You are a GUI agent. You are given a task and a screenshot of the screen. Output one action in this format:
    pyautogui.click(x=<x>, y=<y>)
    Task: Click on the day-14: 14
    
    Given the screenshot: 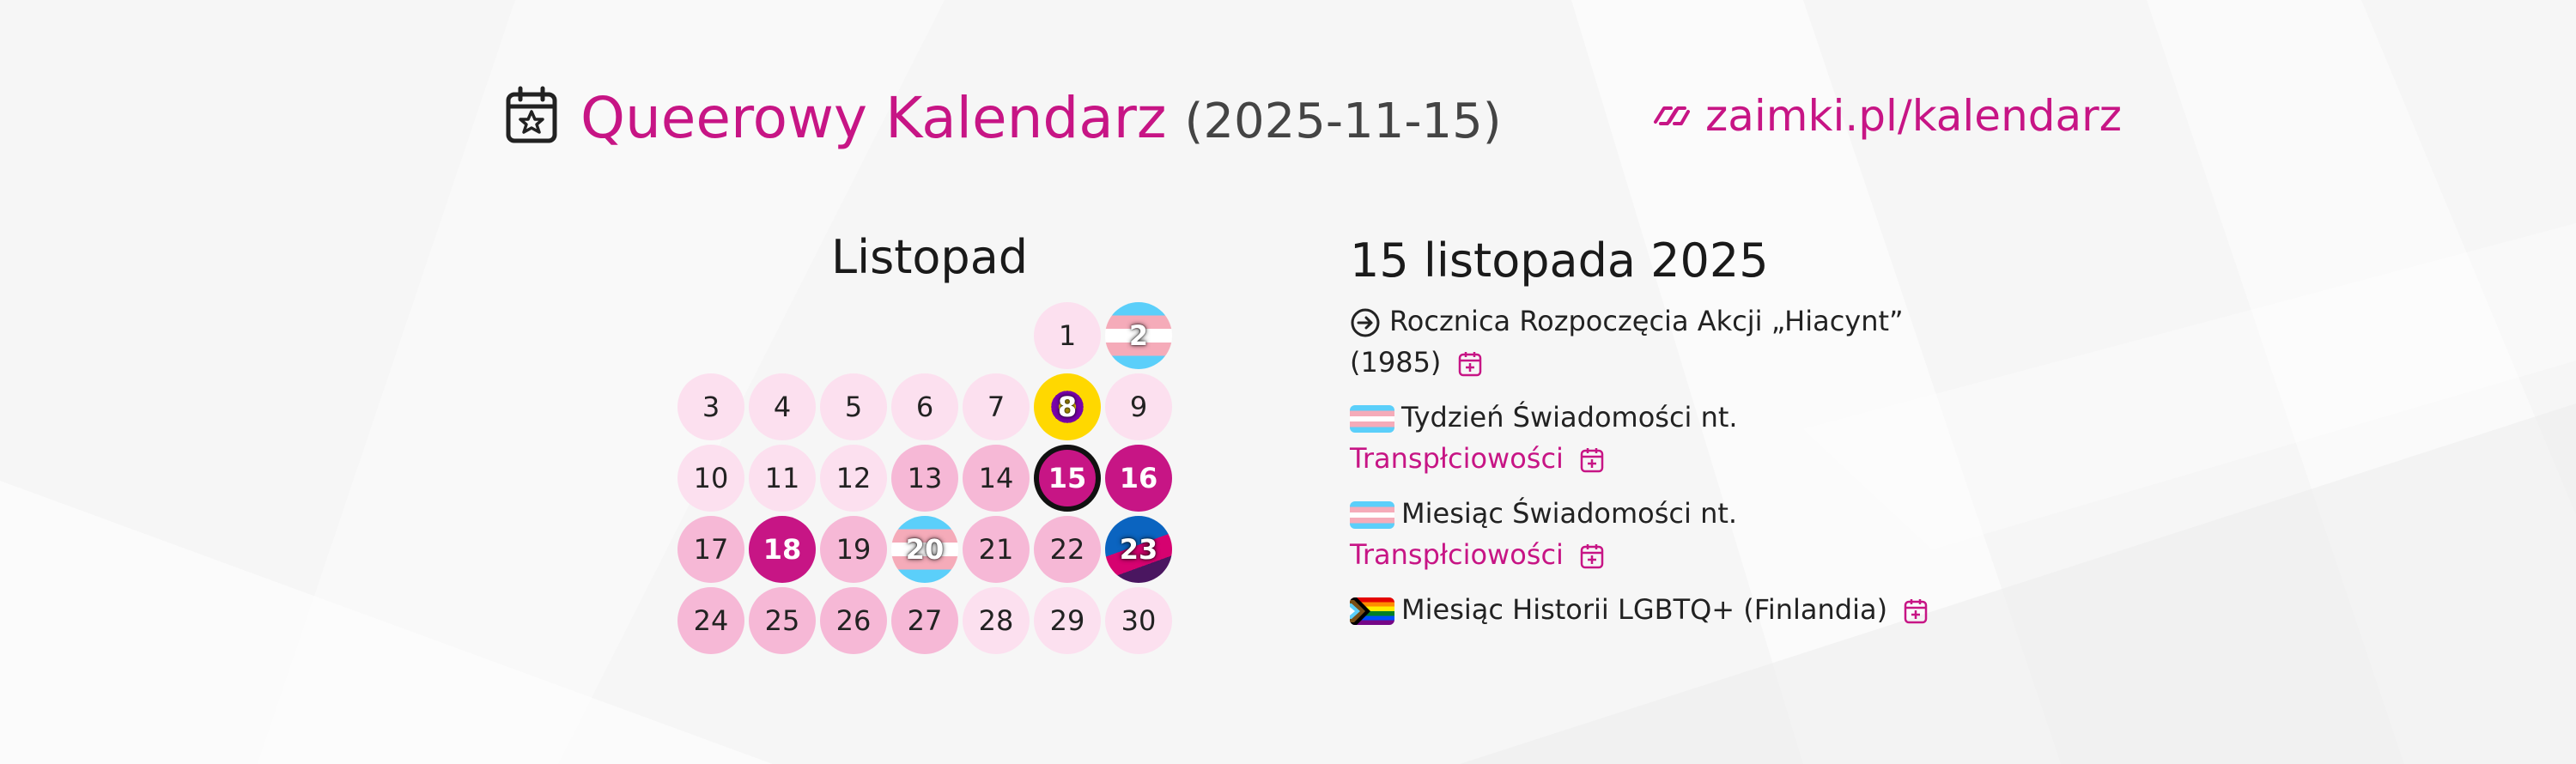 What is the action you would take?
    pyautogui.click(x=996, y=479)
    